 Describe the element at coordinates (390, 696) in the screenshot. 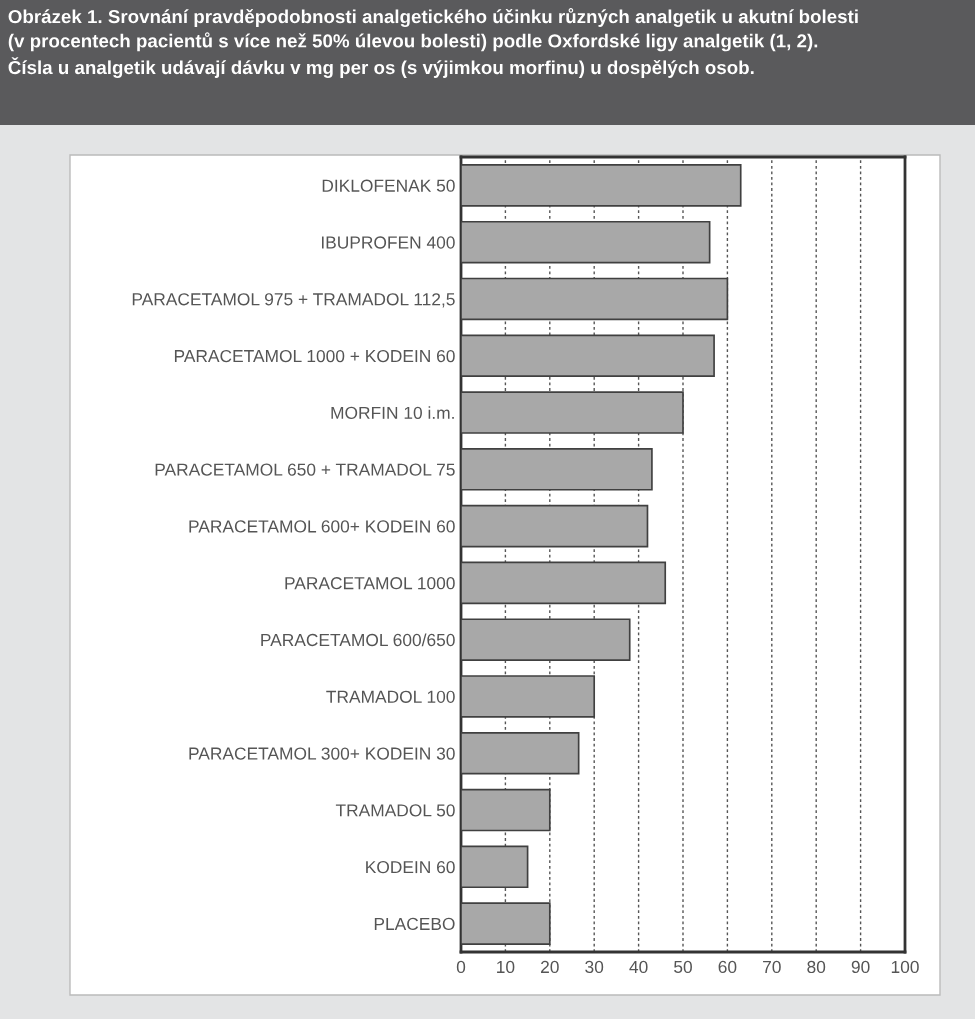

I see `y-tick-label: TRAMADOL 100` at that location.